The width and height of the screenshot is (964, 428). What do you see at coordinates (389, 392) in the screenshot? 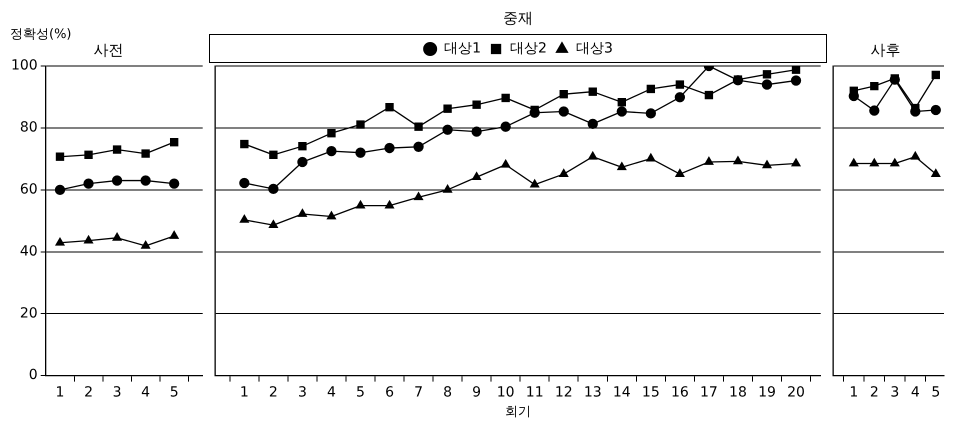
I see `x-tick-label: 6` at bounding box center [389, 392].